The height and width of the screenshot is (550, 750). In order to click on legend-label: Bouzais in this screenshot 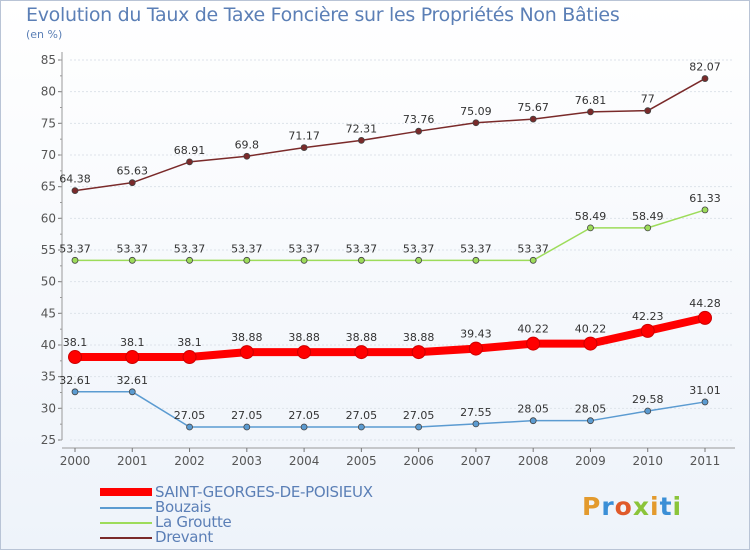, I will do `click(183, 507)`.